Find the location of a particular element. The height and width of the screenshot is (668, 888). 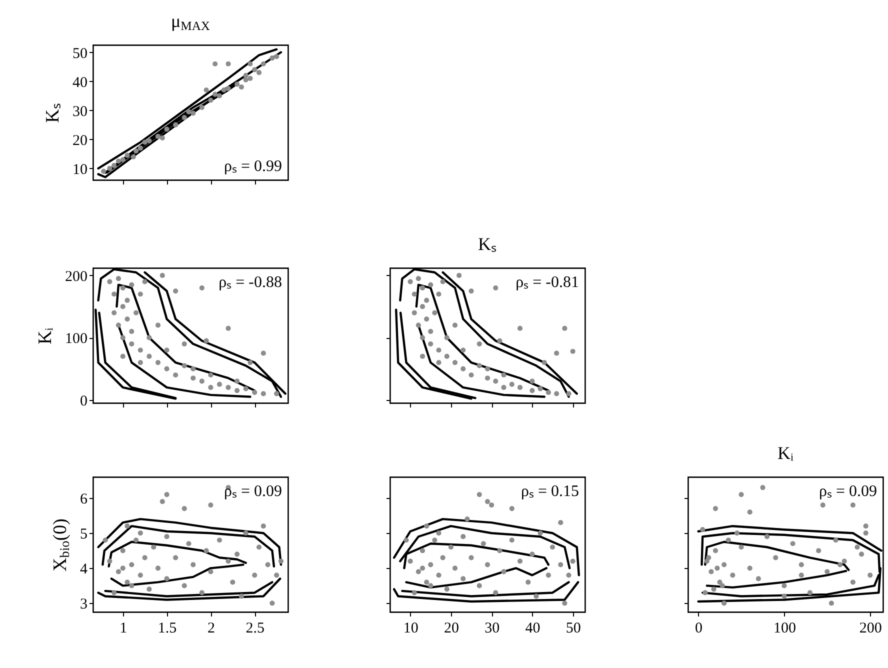

x-tick-label: 1.5 is located at coordinates (167, 628).